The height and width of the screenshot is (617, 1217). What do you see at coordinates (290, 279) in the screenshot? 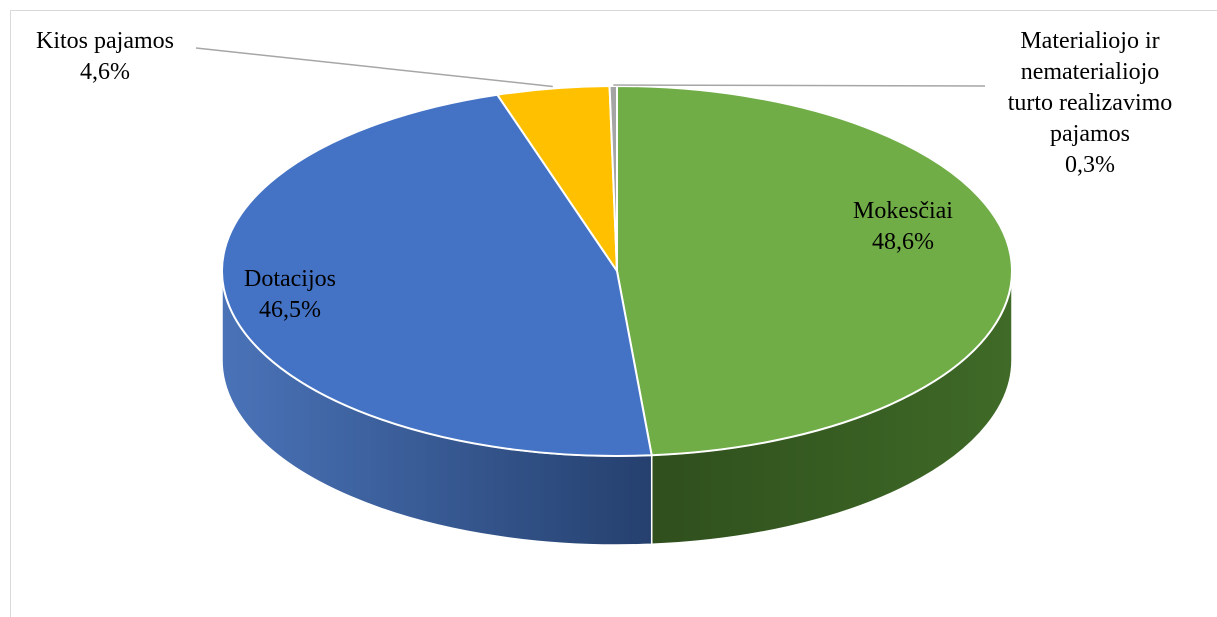
I see `data-label-1-line-0: Dotacijos` at bounding box center [290, 279].